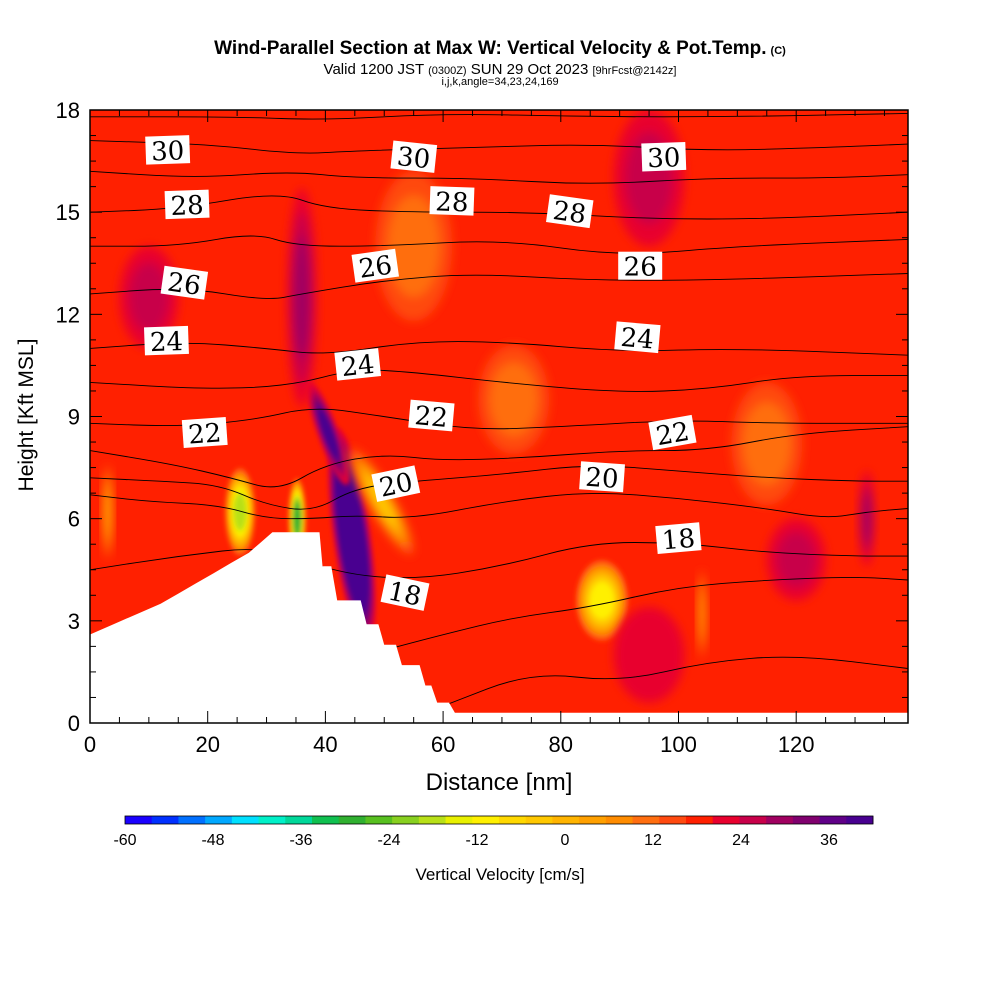 This screenshot has width=1000, height=1000. What do you see at coordinates (212, 840) in the screenshot?
I see `colorbar-tick-label: -48` at bounding box center [212, 840].